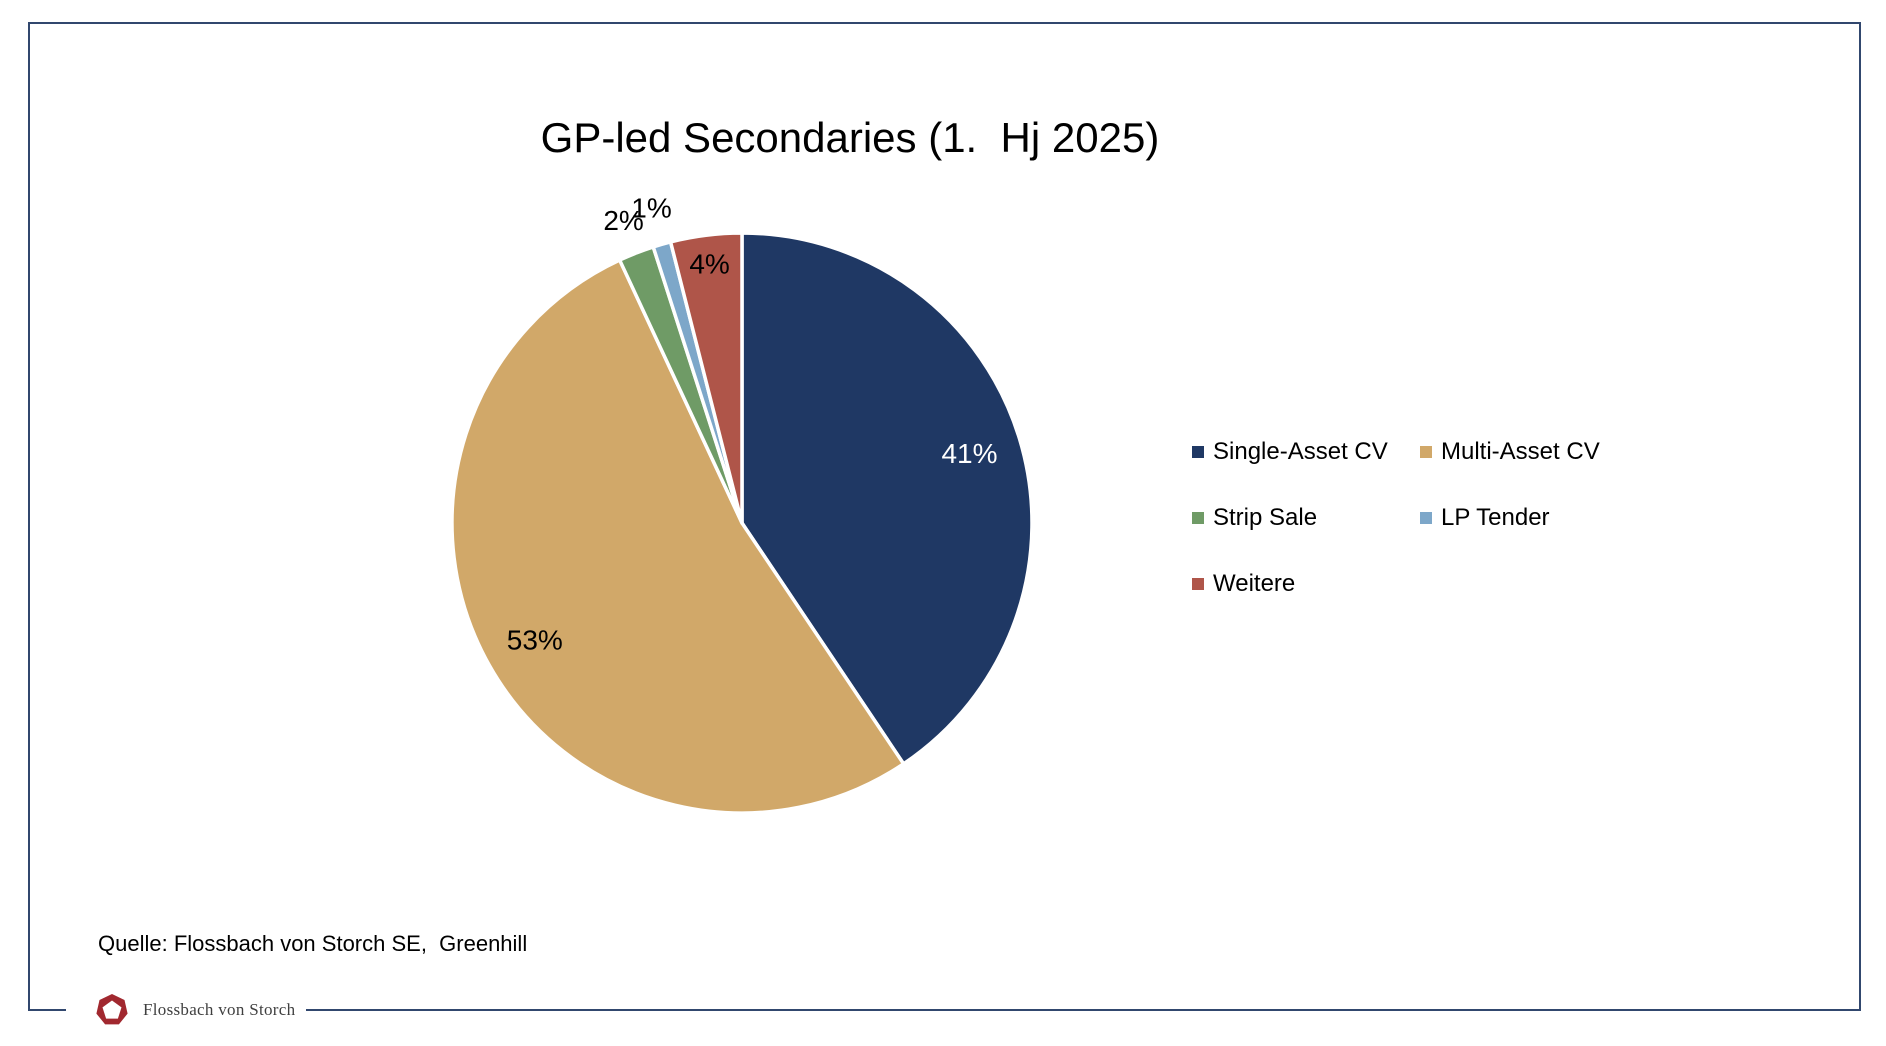 This screenshot has height=1046, width=1886. Describe the element at coordinates (969, 453) in the screenshot. I see `pie-data-label: 41%` at that location.